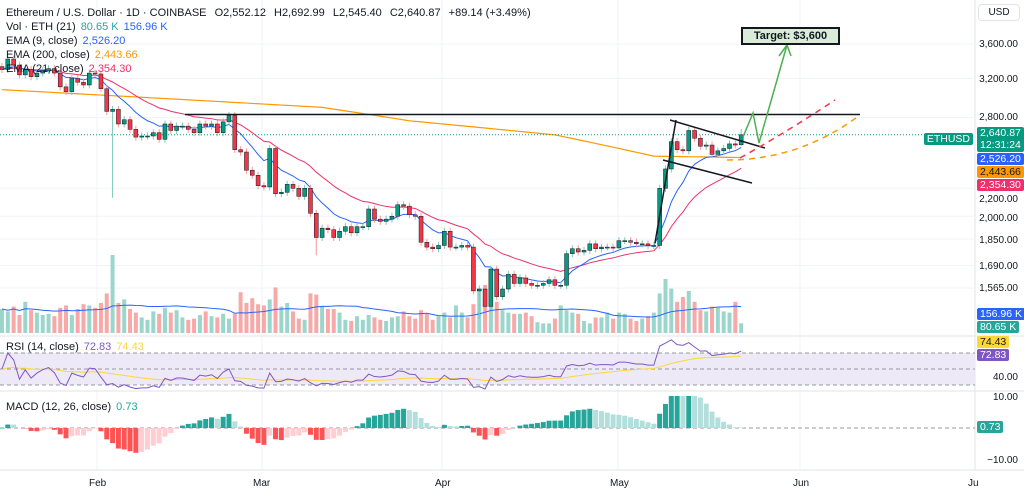 The image size is (1024, 496). What do you see at coordinates (42, 41) in the screenshot?
I see `ema9-label: EMA (9, close)` at bounding box center [42, 41].